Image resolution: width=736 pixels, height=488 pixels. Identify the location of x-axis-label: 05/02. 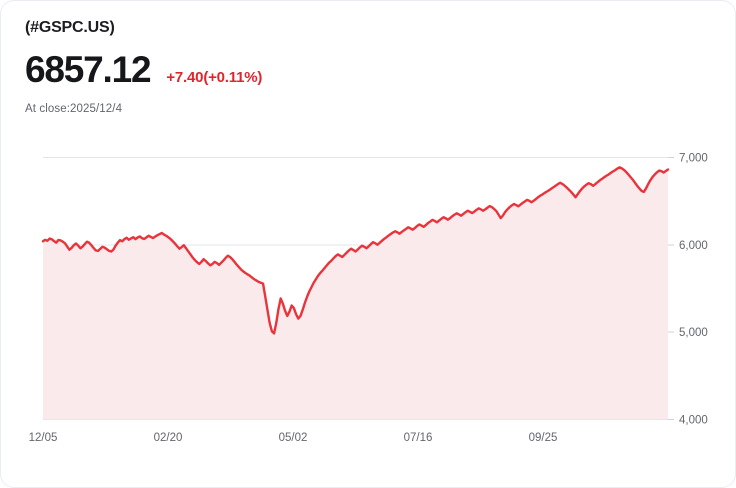
(293, 438).